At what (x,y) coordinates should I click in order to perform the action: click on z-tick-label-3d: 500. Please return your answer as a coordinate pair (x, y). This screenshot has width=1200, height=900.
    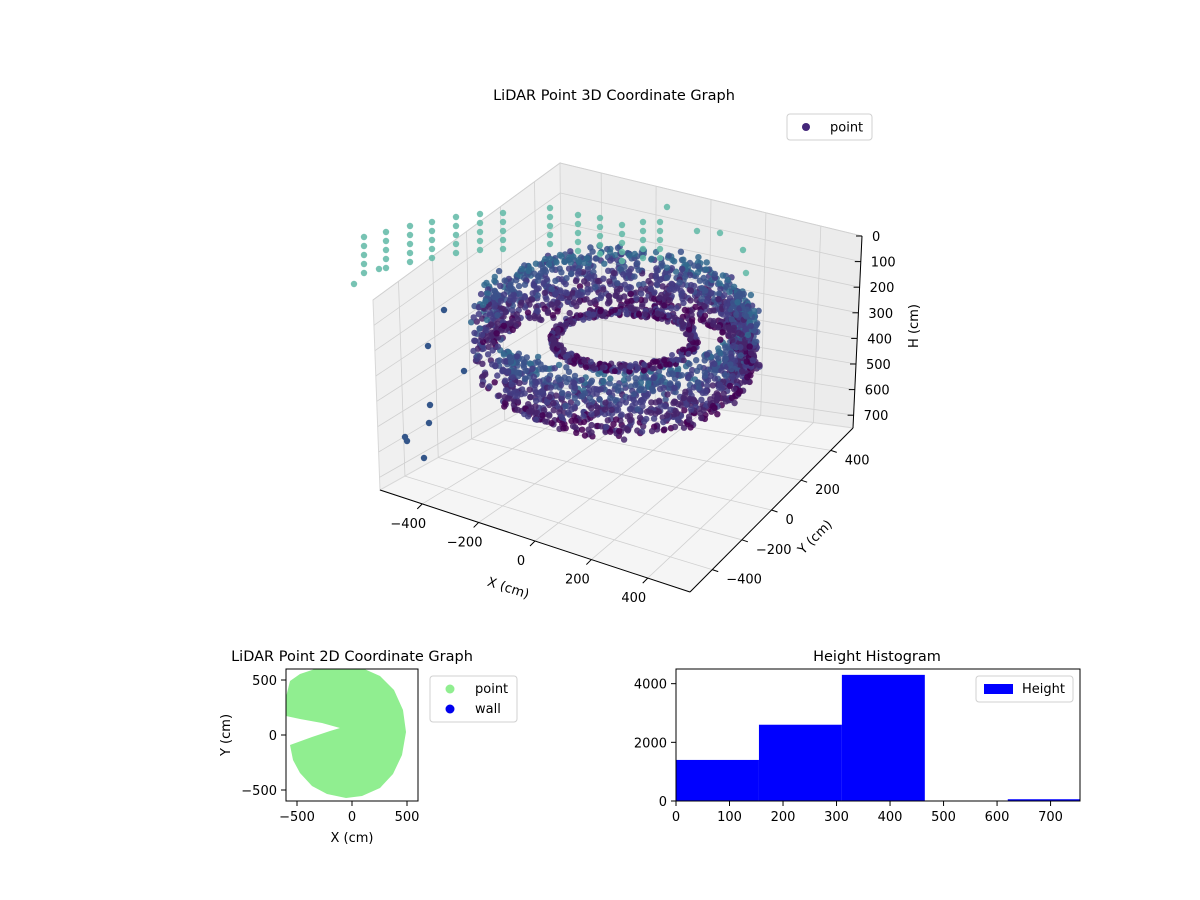
    Looking at the image, I should click on (878, 365).